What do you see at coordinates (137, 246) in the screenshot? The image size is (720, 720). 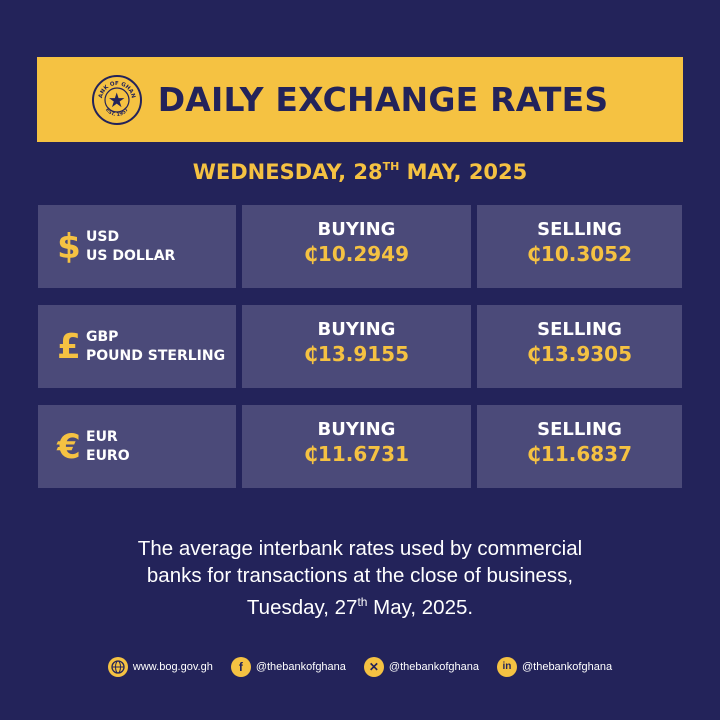 I see `currency-cell-usd: $ USD US DOLLAR` at bounding box center [137, 246].